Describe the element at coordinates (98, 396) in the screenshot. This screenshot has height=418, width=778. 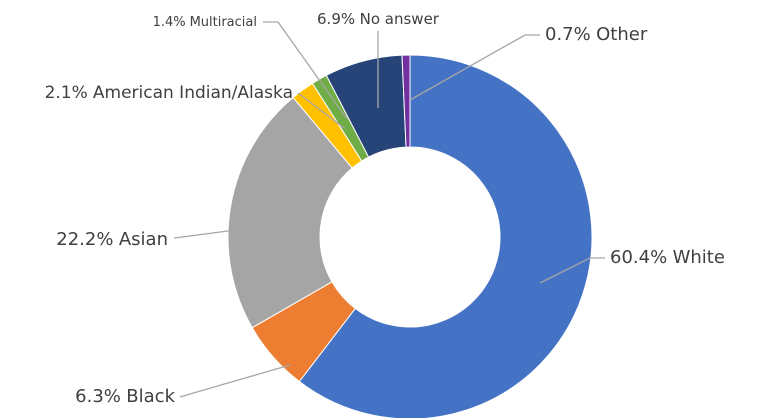
I see `value-label: 6.3%` at that location.